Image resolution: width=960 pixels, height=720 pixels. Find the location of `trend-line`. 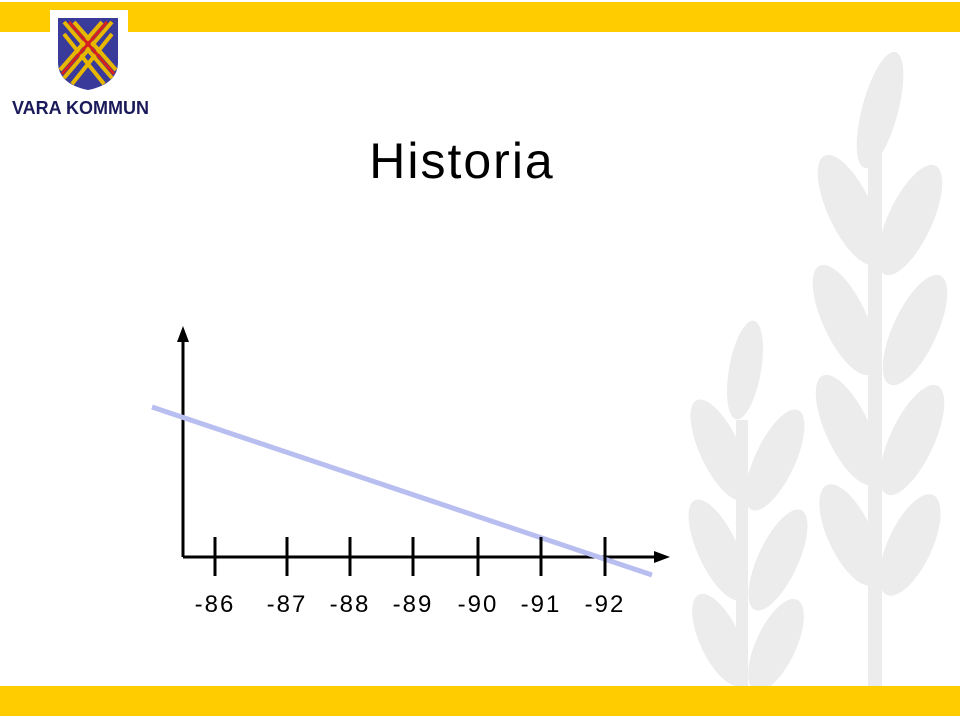

trend-line is located at coordinates (402, 491).